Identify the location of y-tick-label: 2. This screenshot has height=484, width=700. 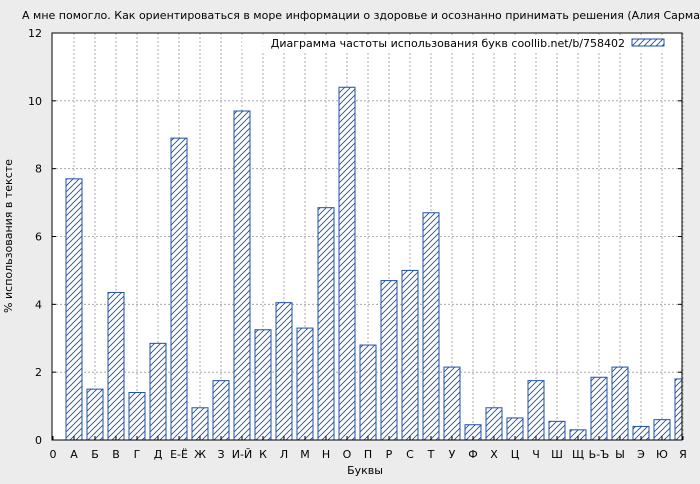
(38, 372).